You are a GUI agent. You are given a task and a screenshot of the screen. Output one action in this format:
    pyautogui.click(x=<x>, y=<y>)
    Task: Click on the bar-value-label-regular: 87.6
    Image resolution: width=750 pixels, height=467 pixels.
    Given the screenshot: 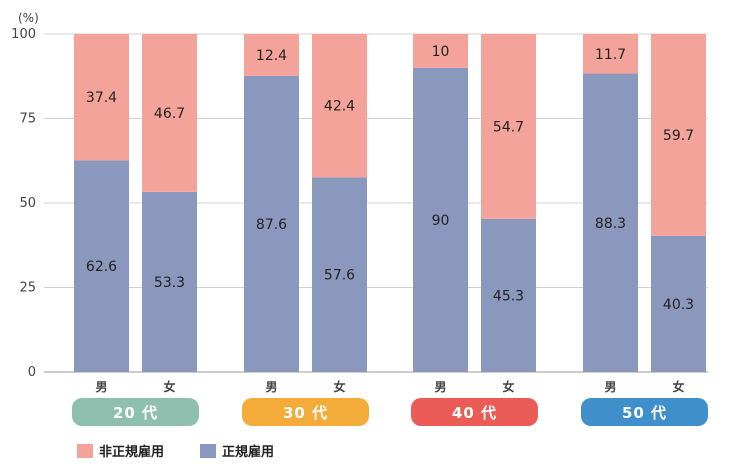 What is the action you would take?
    pyautogui.click(x=271, y=225)
    